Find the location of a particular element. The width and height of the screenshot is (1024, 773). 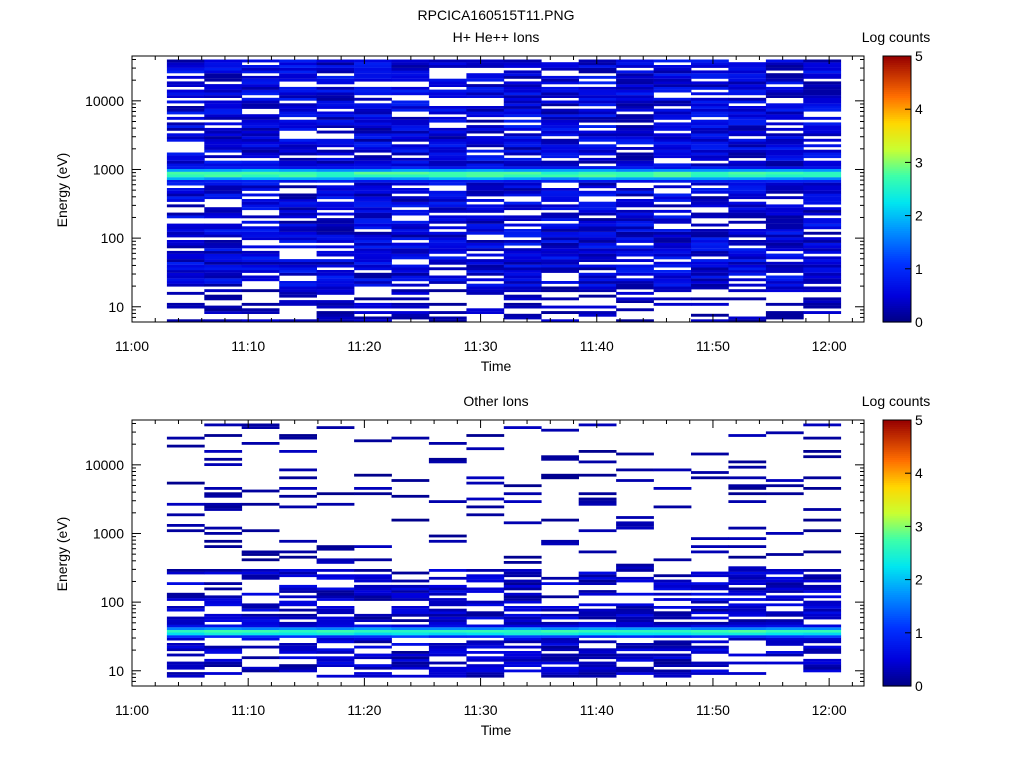

y-tick-label: 10000 is located at coordinates (104, 101).